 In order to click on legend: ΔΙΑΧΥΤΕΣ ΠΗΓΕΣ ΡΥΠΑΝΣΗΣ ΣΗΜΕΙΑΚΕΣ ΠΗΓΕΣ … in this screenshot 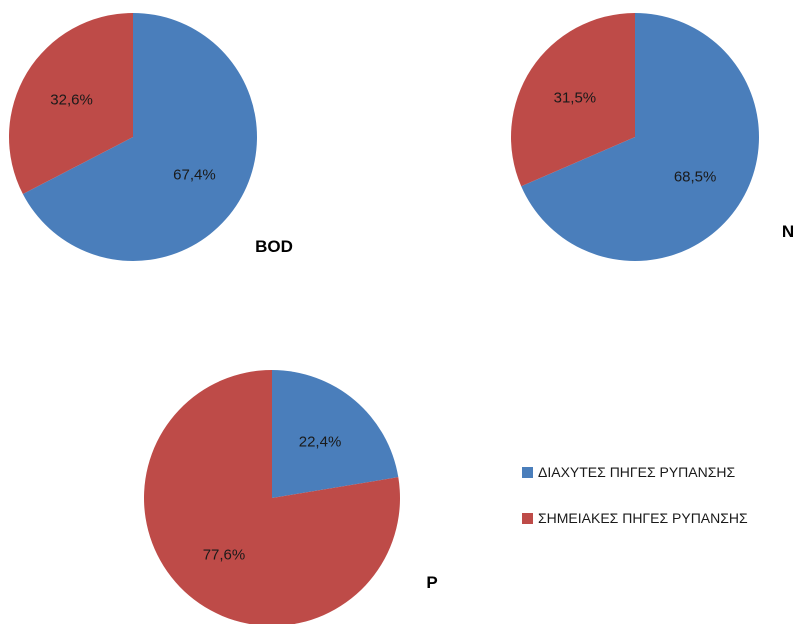, I will do `click(635, 508)`.